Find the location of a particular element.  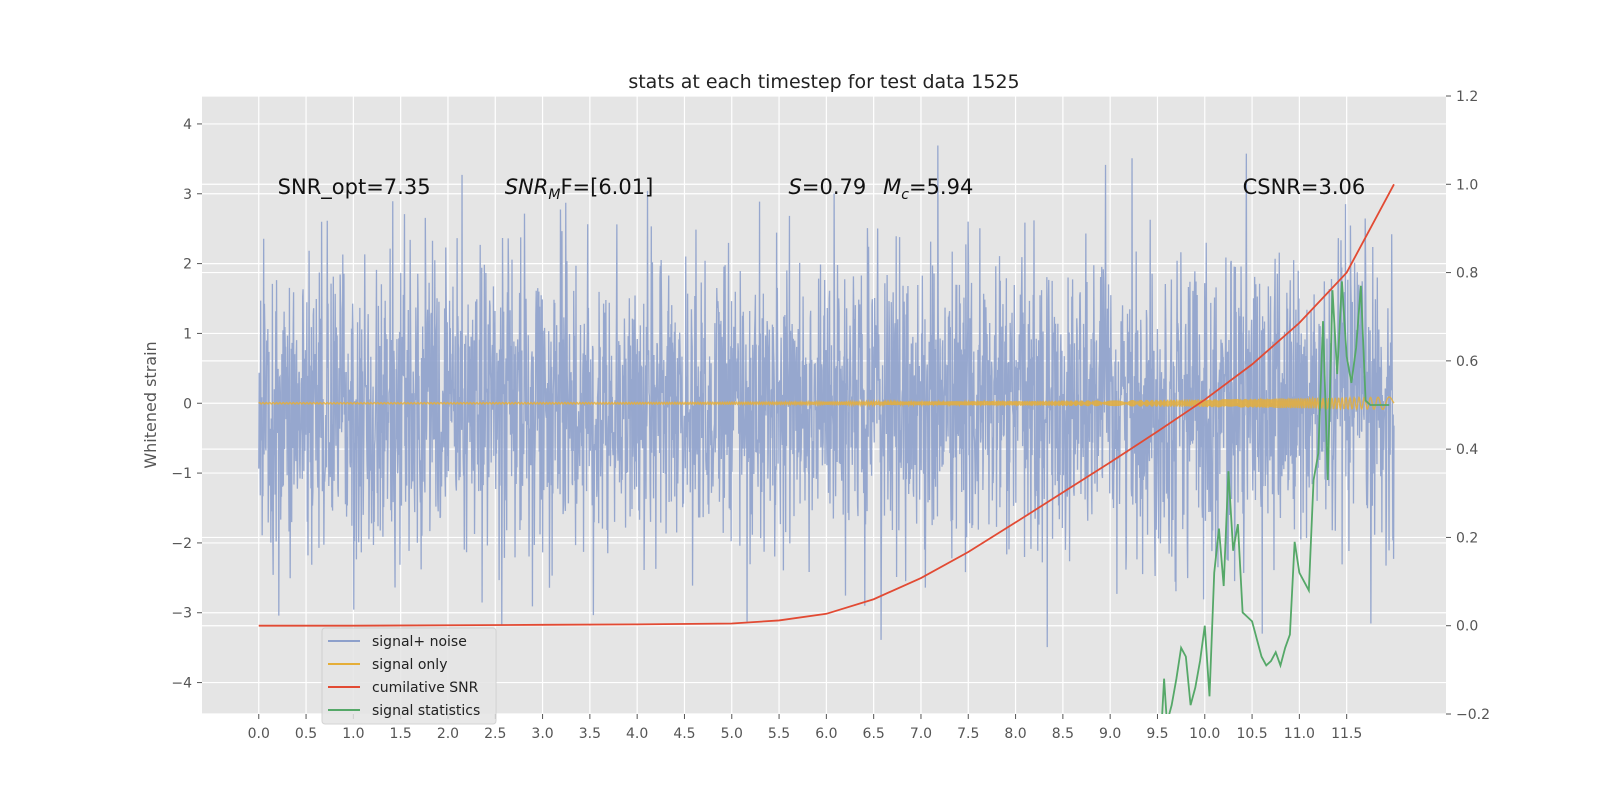

legend-label: signal only is located at coordinates (409, 665).